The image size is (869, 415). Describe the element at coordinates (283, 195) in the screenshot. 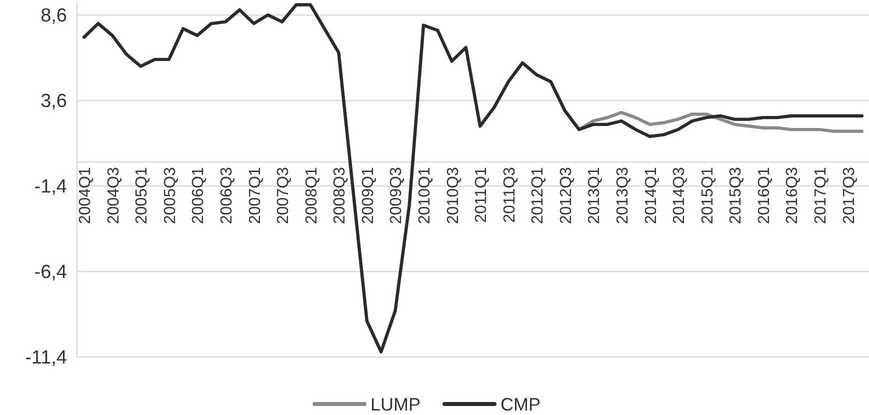

I see `x-tick-label: 2007Q3` at that location.